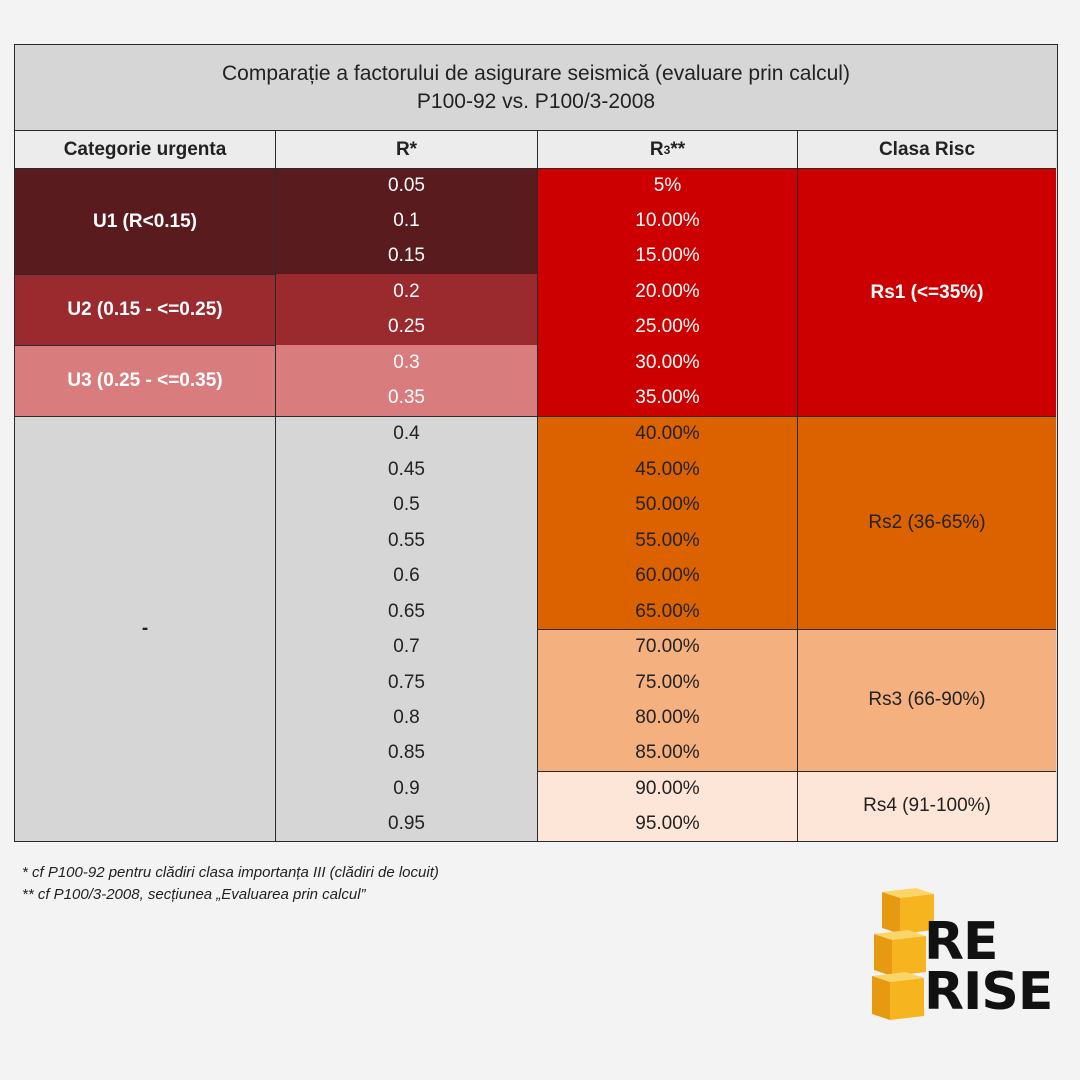 The height and width of the screenshot is (1080, 1080). What do you see at coordinates (407, 291) in the screenshot?
I see `r-value-cell: 0.2` at bounding box center [407, 291].